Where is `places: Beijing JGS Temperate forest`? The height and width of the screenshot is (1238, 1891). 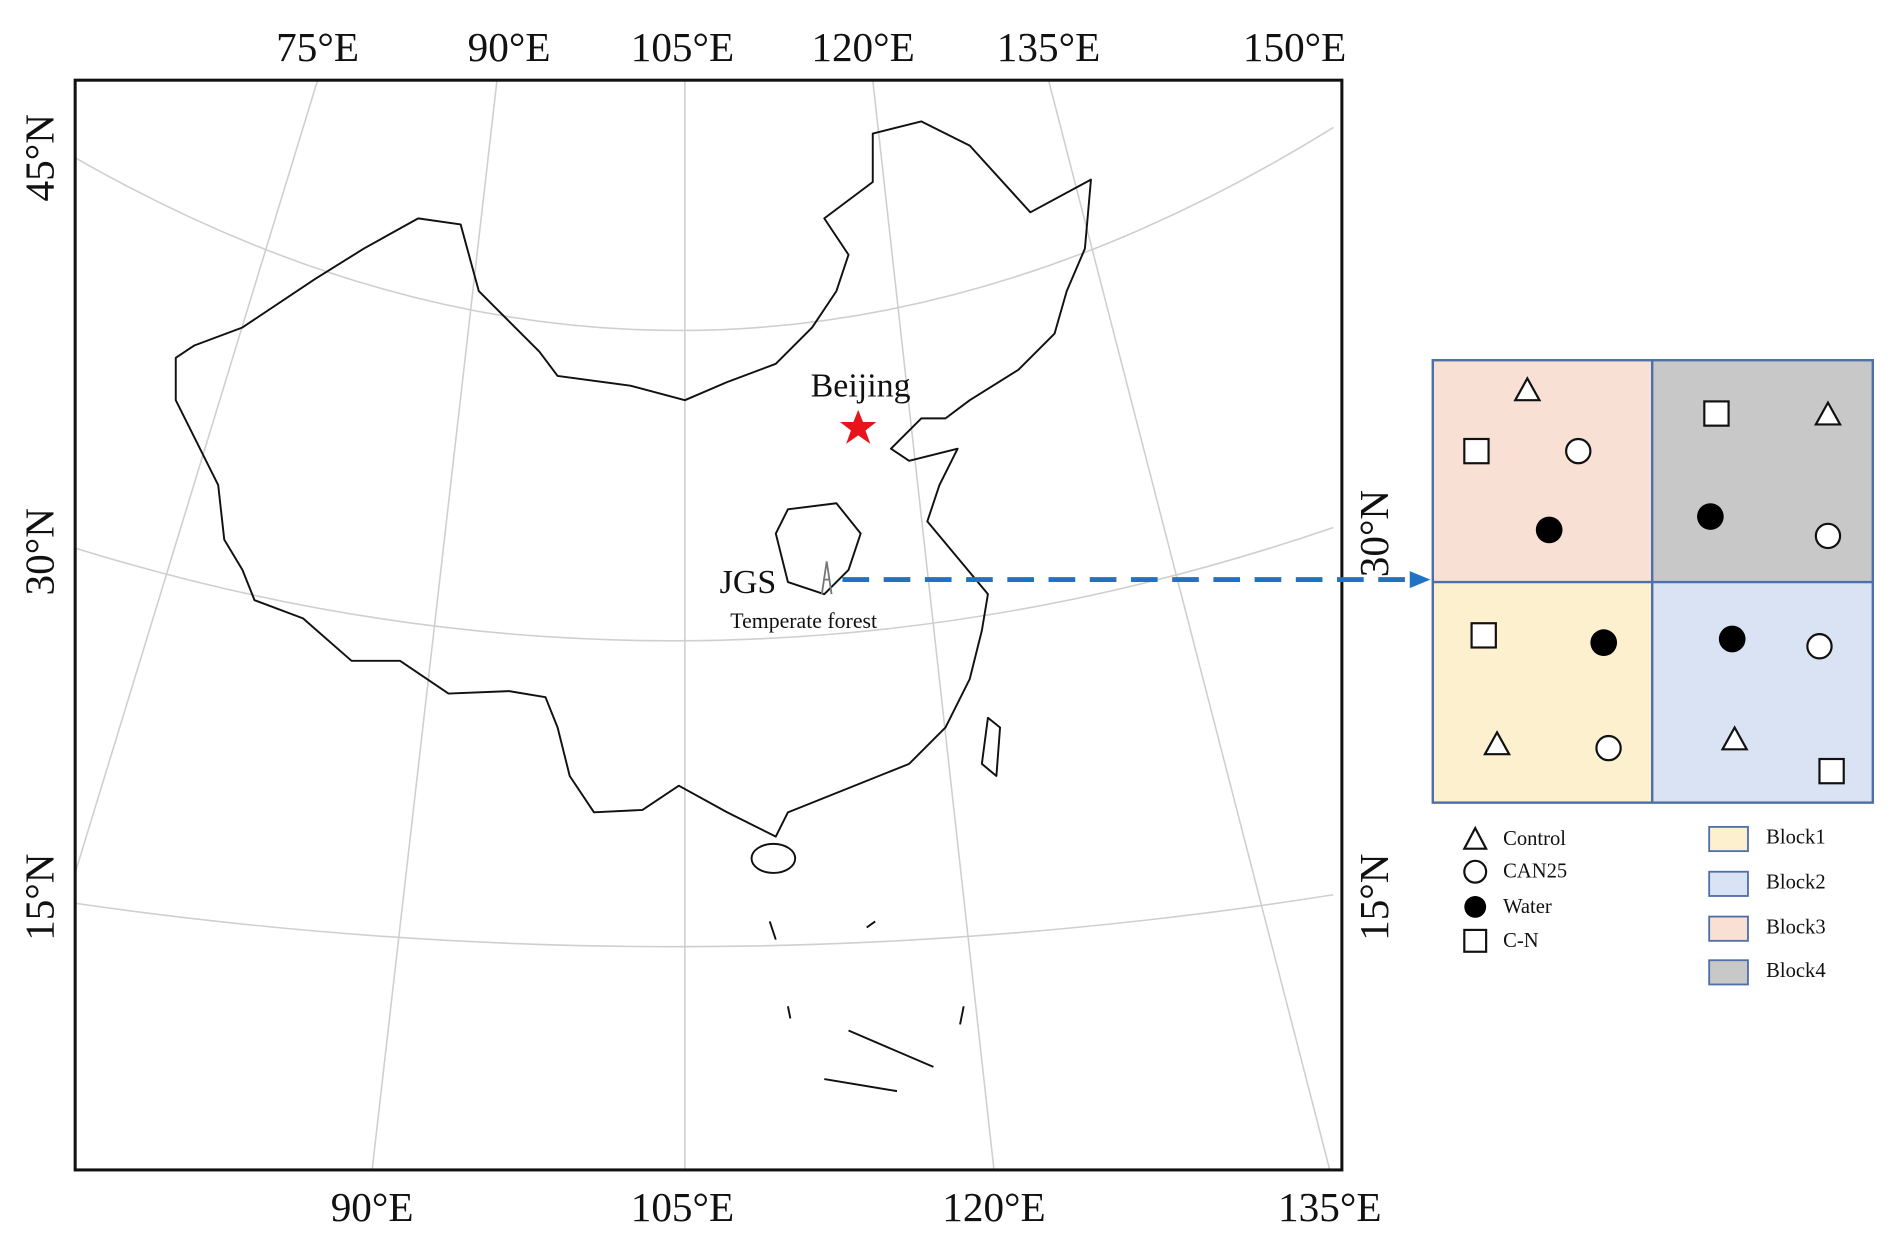 places: Beijing JGS Temperate forest is located at coordinates (1075, 500).